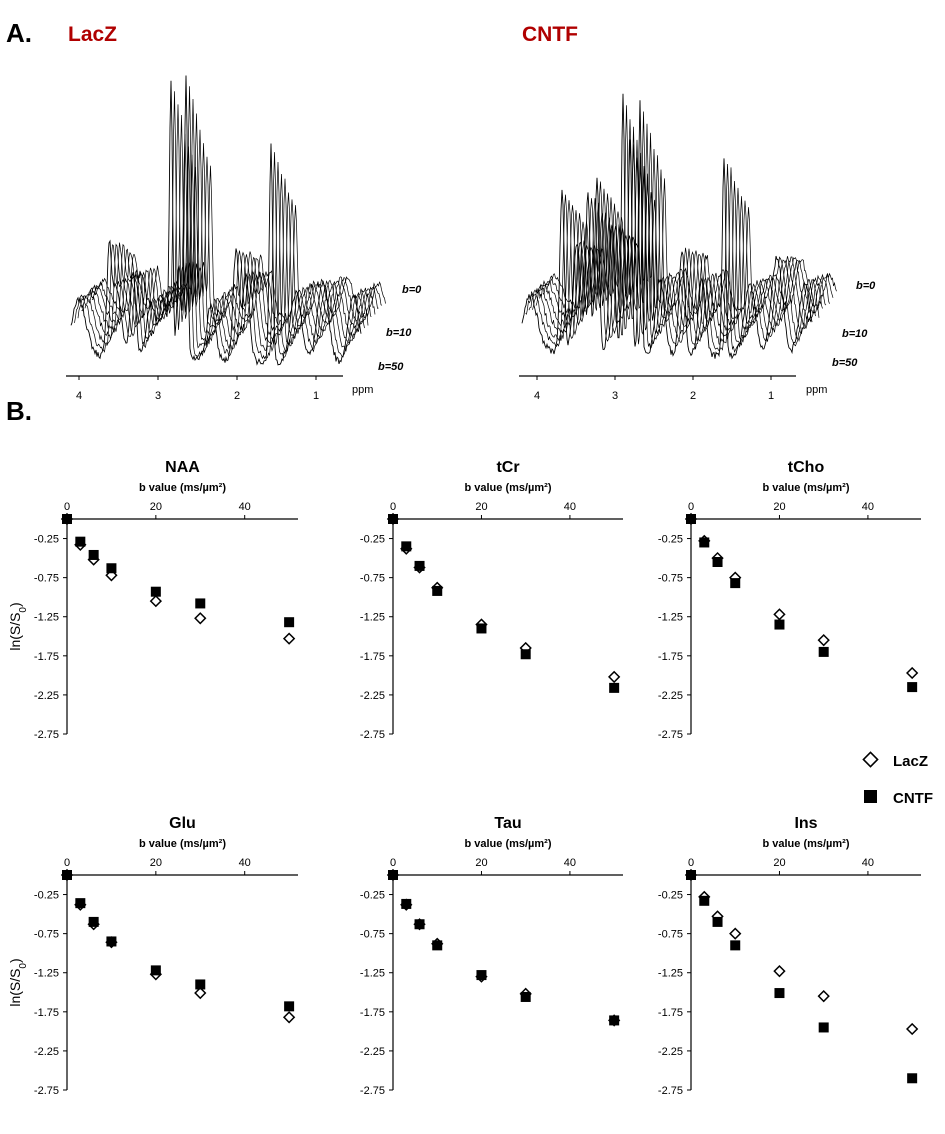 This screenshot has width=945, height=1134. Describe the element at coordinates (507, 823) in the screenshot. I see `plot-title: Tau` at that location.